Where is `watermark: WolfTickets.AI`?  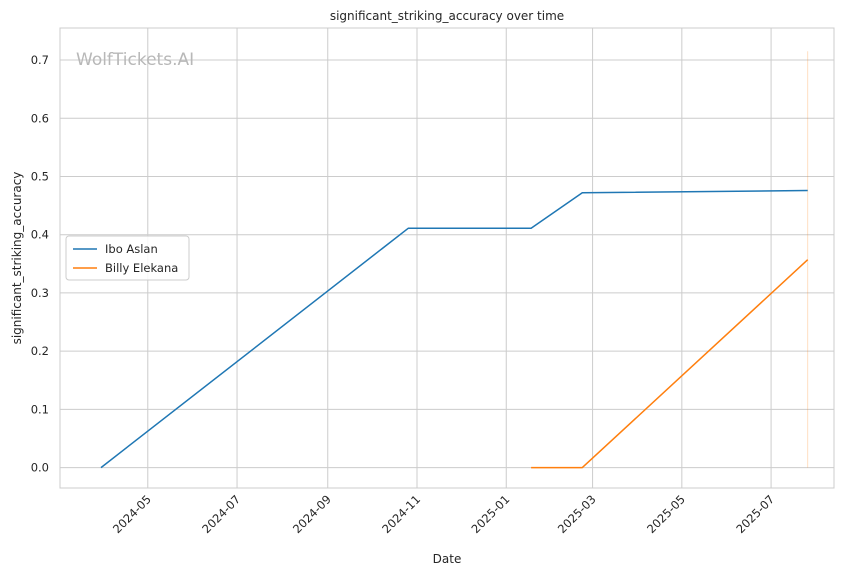 watermark: WolfTickets.AI is located at coordinates (135, 60).